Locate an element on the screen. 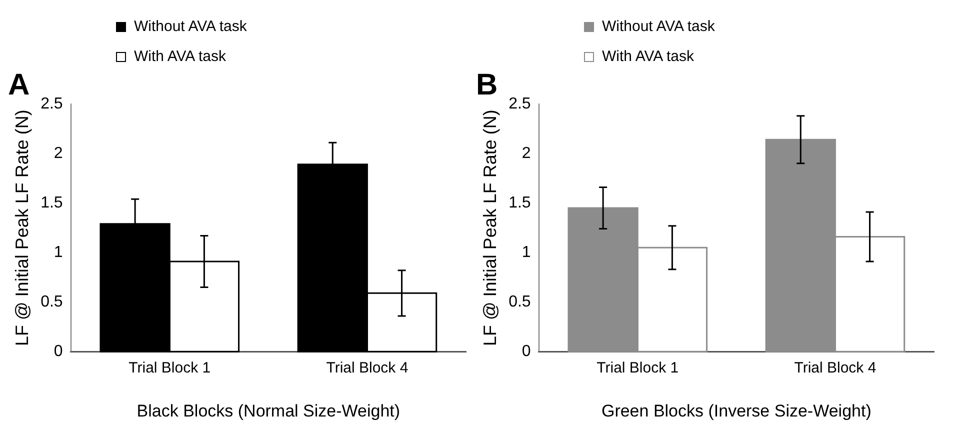  chart-title: A is located at coordinates (19, 85).